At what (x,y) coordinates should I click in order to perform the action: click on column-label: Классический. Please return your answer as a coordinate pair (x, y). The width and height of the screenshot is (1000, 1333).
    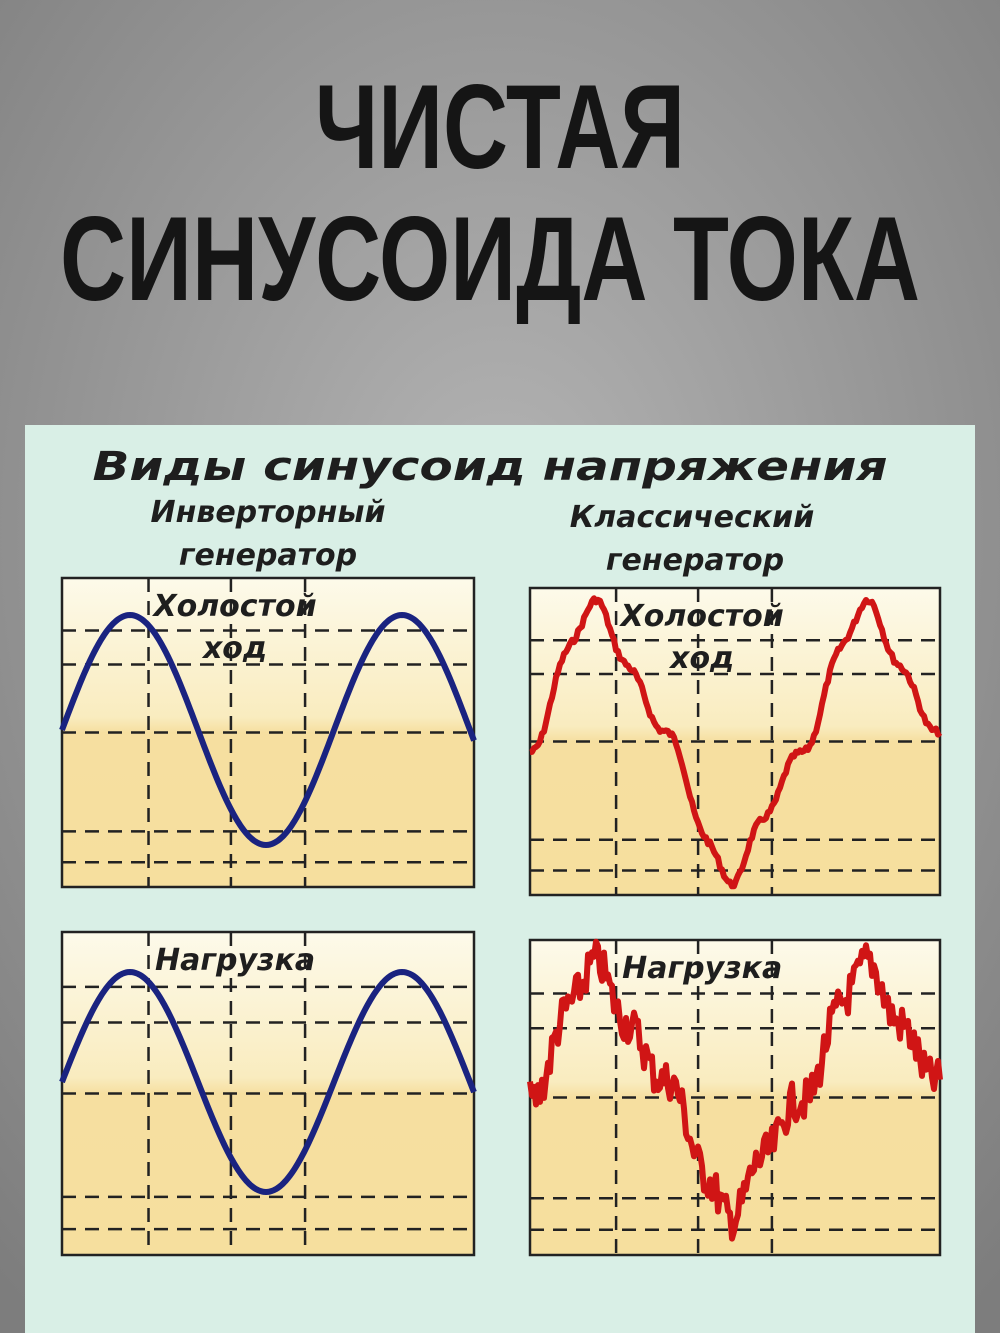
    Looking at the image, I should click on (692, 517).